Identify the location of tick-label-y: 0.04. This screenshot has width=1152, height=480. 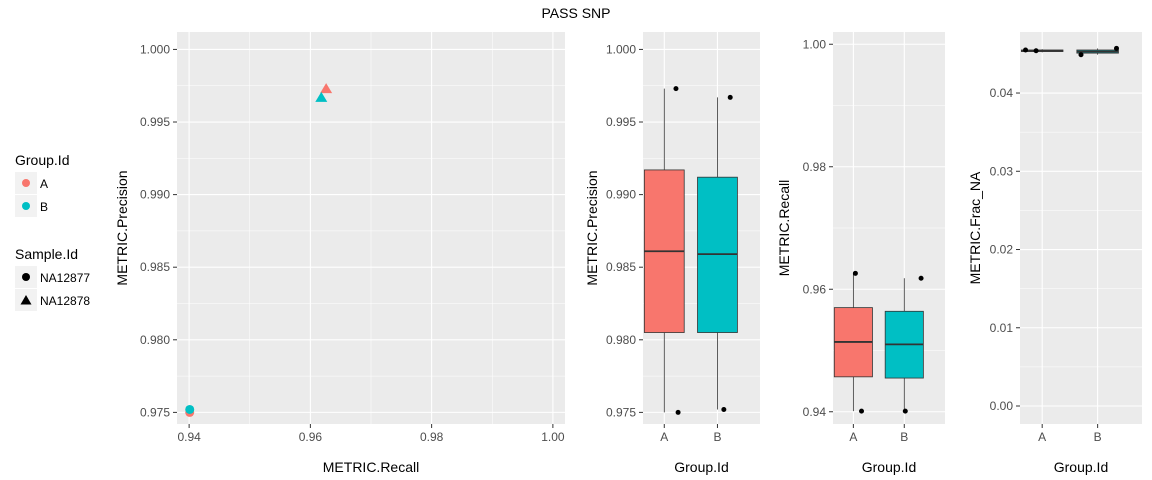
(1002, 93).